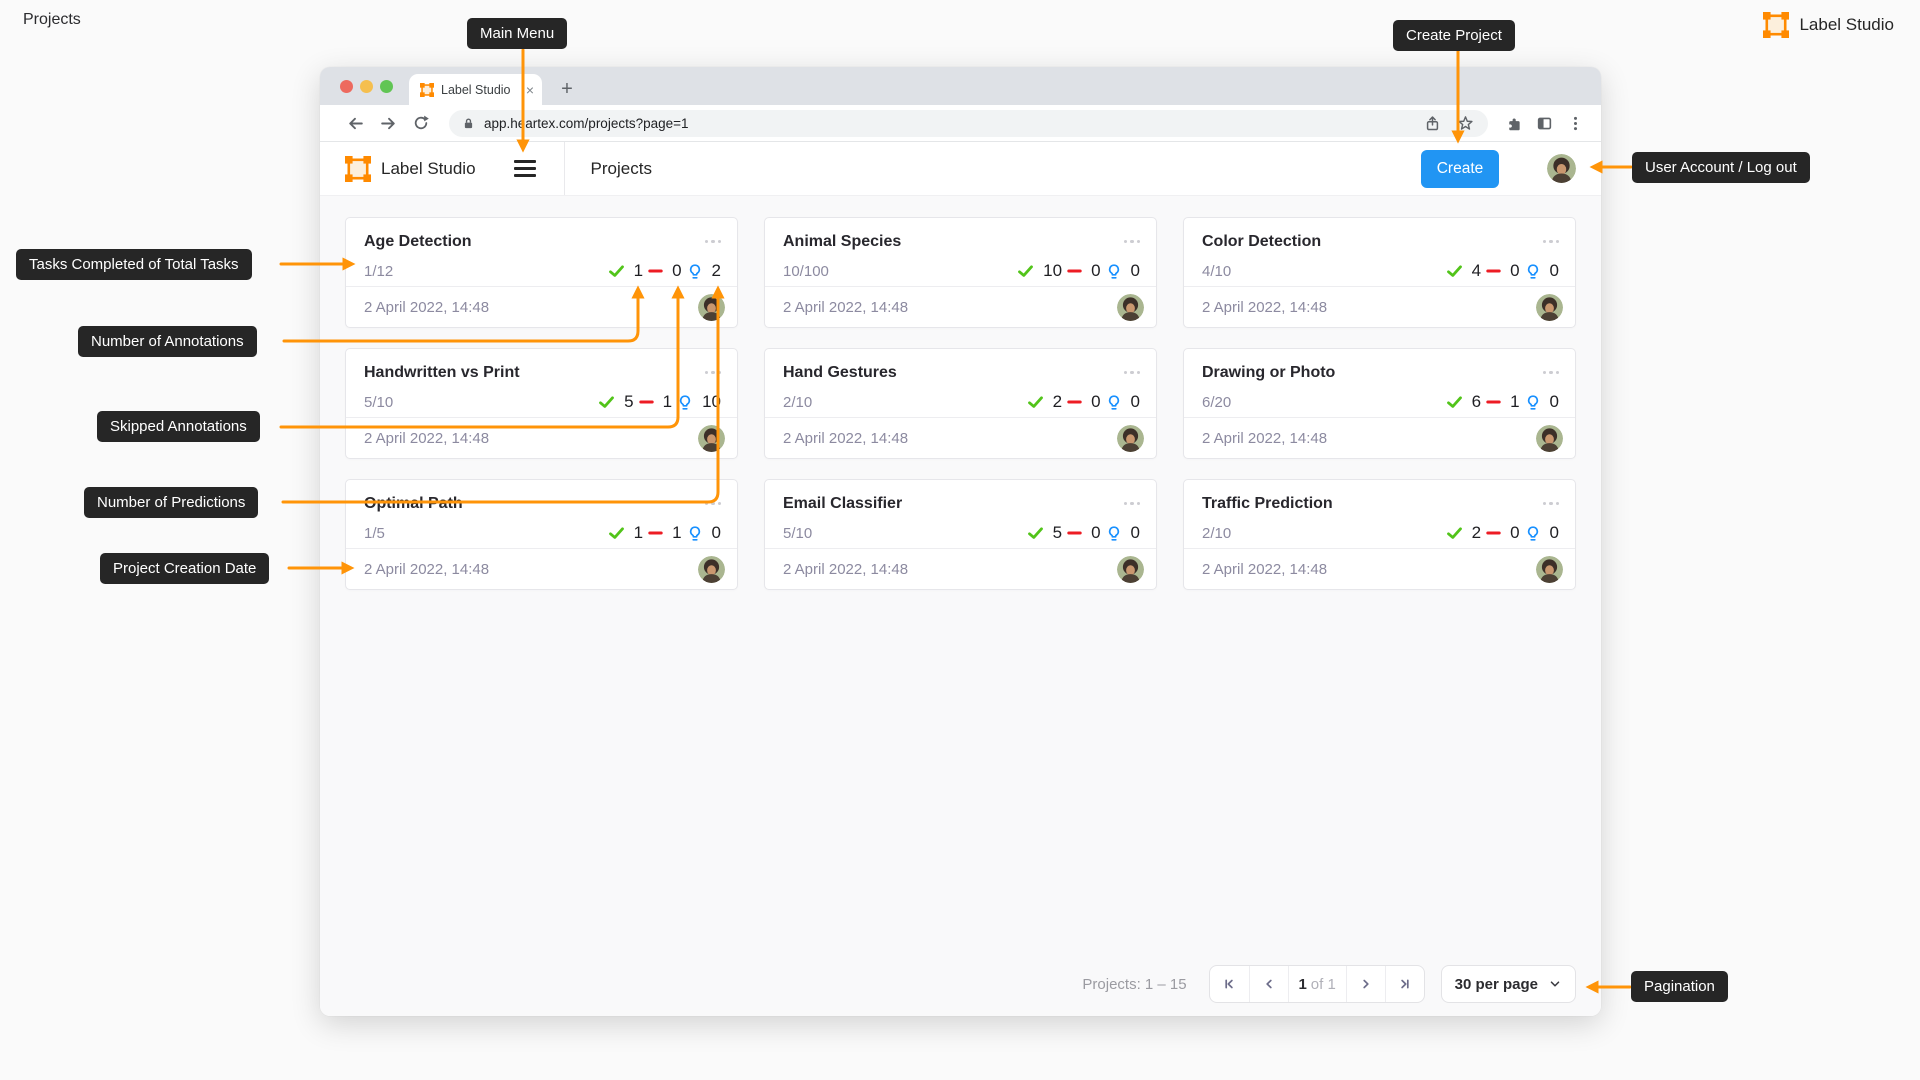 This screenshot has width=1920, height=1080. What do you see at coordinates (1039, 271) in the screenshot?
I see `annotations-stat: 10` at bounding box center [1039, 271].